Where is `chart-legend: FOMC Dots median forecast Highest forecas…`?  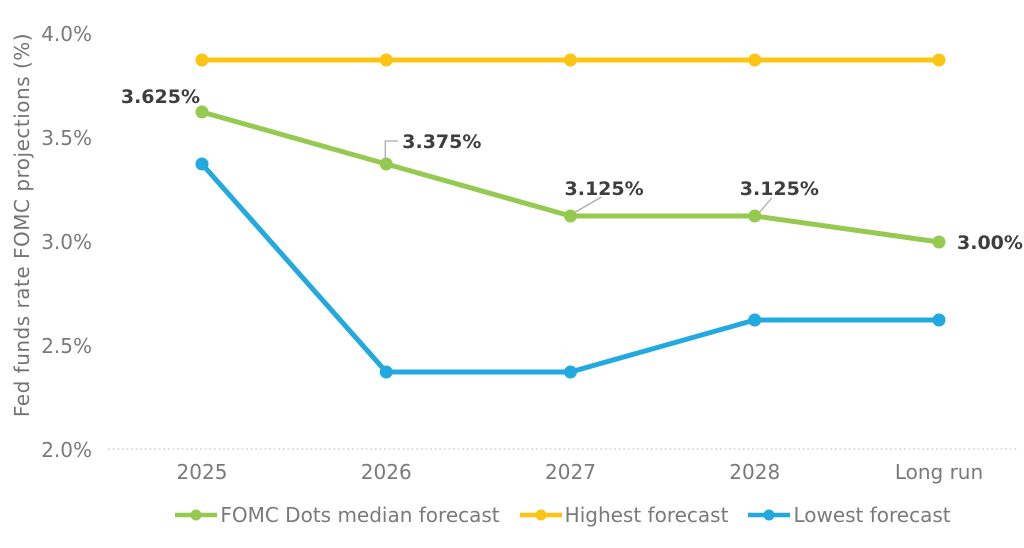
chart-legend: FOMC Dots median forecast Highest forecas… is located at coordinates (562, 515).